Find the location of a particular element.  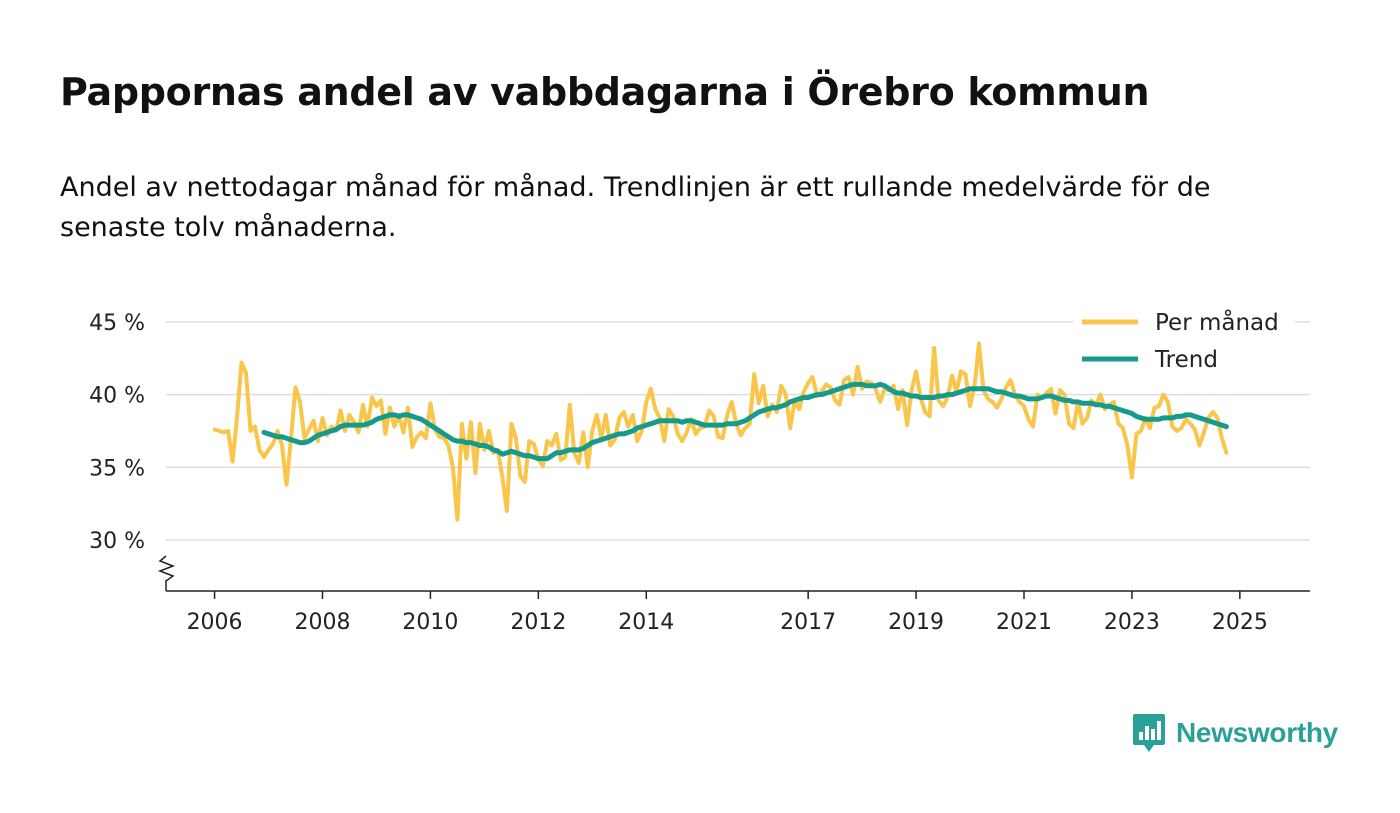

legend: Per månad Trend is located at coordinates (1184, 337).